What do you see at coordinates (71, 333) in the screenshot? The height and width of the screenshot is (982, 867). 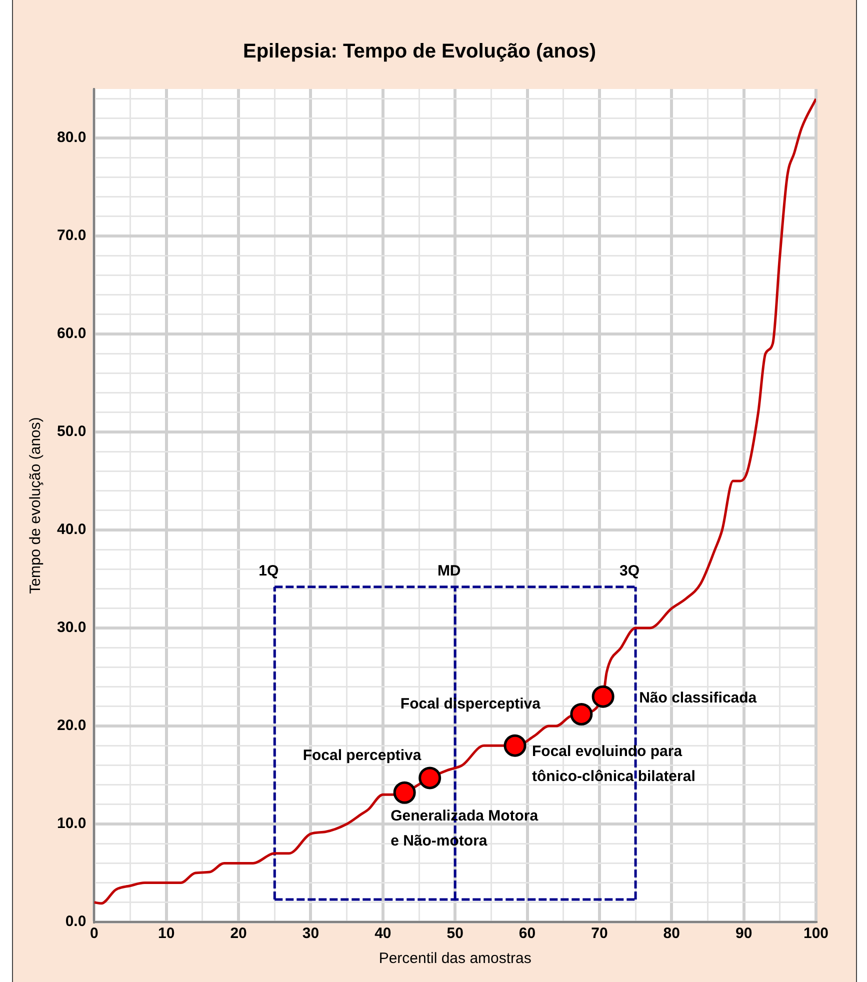 I see `y-tick-label: 60.0` at bounding box center [71, 333].